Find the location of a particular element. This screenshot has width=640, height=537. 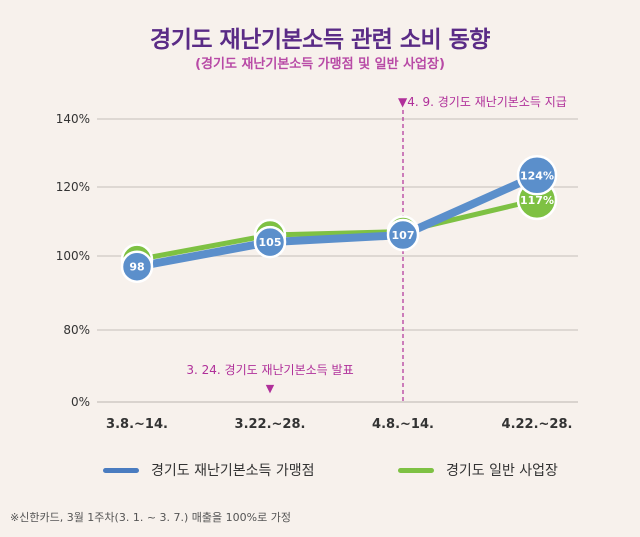

data-label-blue: 98 is located at coordinates (136, 267).